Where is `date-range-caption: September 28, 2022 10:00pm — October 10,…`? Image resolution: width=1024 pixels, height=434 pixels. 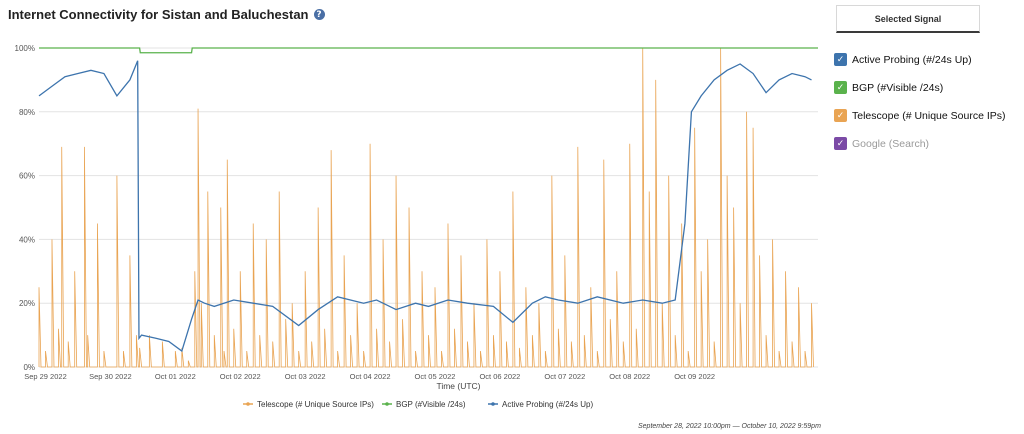
date-range-caption: September 28, 2022 10:00pm — October 10,… is located at coordinates (729, 426).